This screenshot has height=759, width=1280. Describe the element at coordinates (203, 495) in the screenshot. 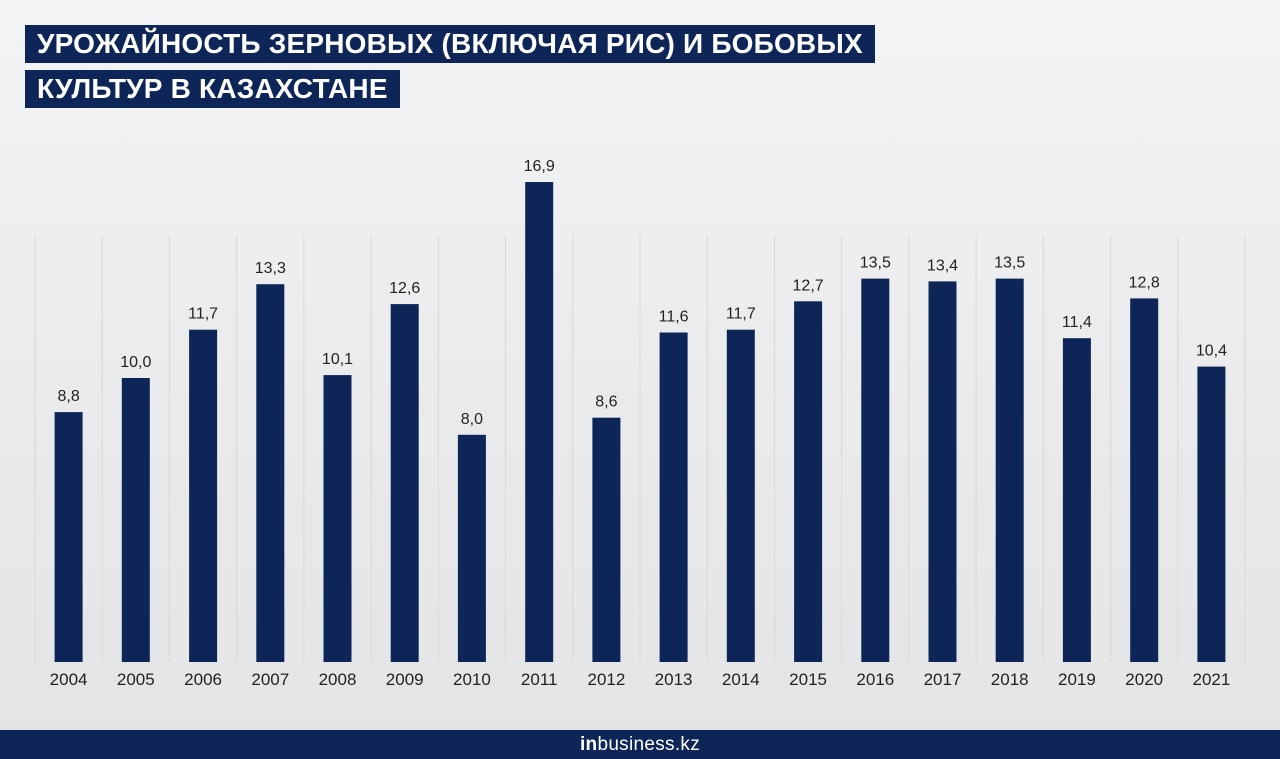

I see `bar-2006` at that location.